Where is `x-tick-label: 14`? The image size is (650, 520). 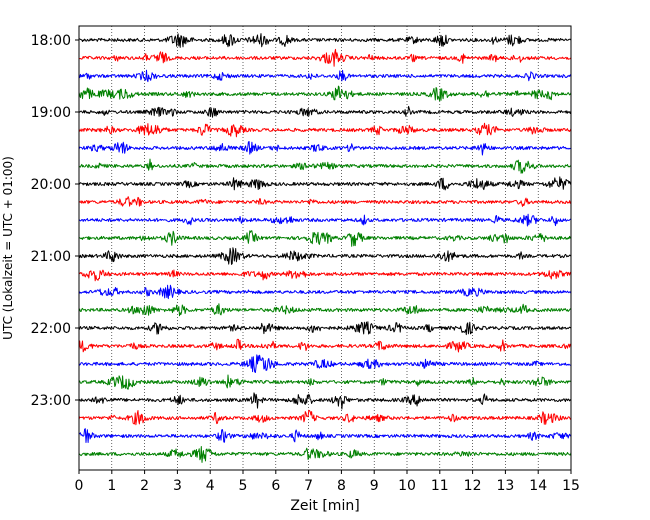
x-tick-label: 14 is located at coordinates (538, 486).